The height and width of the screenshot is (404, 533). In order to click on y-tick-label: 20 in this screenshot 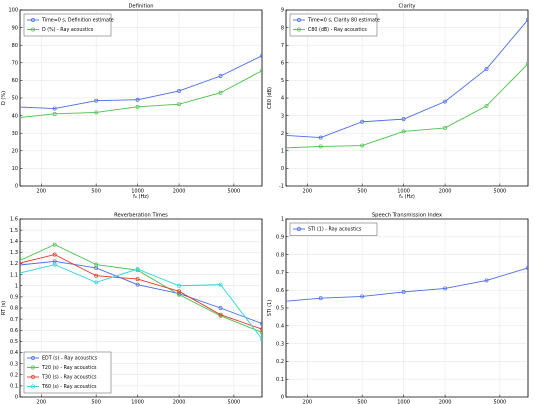, I will do `click(15, 152)`.